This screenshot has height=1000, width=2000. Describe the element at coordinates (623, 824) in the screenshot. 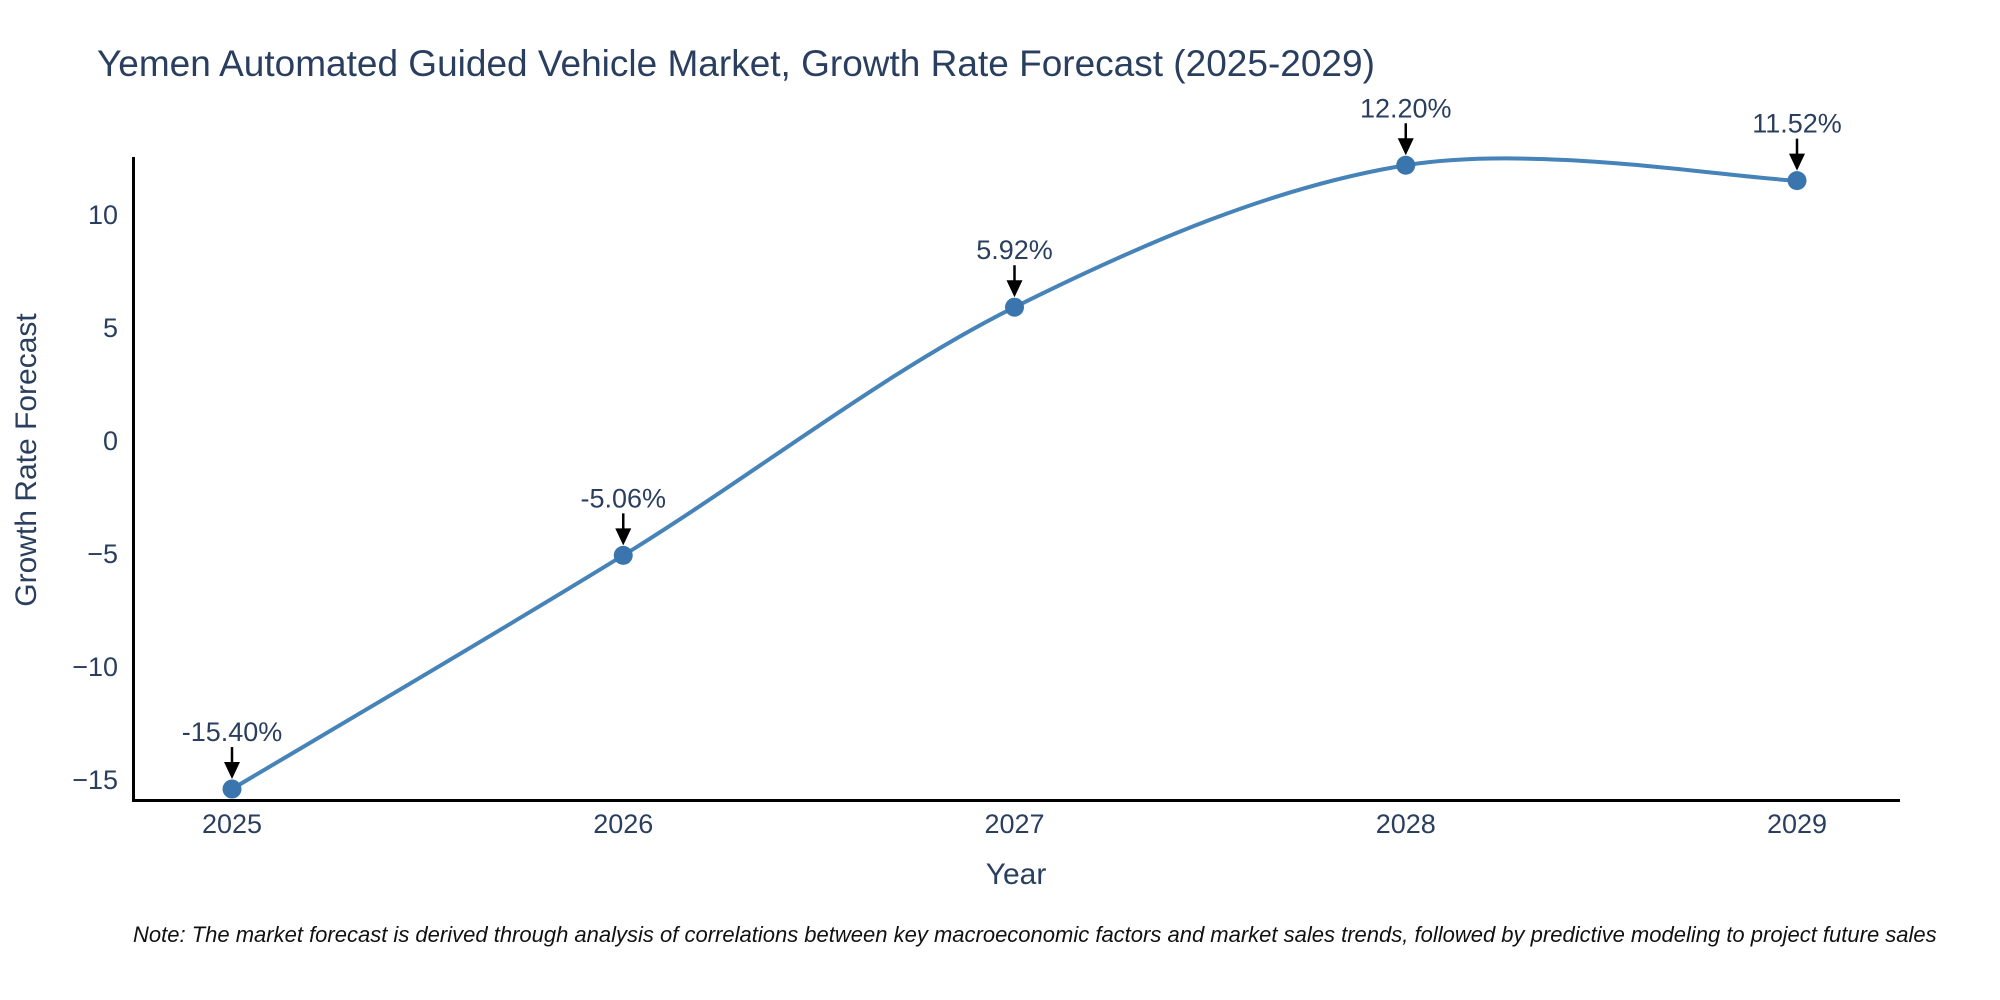

I see `x-tick-label: 2026` at that location.